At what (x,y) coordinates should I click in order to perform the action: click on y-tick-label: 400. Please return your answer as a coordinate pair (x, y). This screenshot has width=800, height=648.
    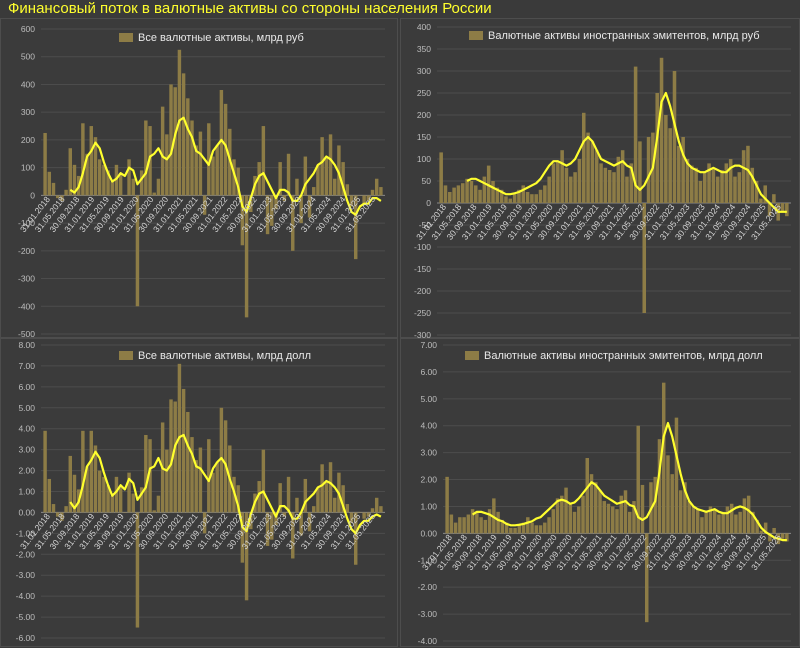
    Looking at the image, I should click on (424, 27).